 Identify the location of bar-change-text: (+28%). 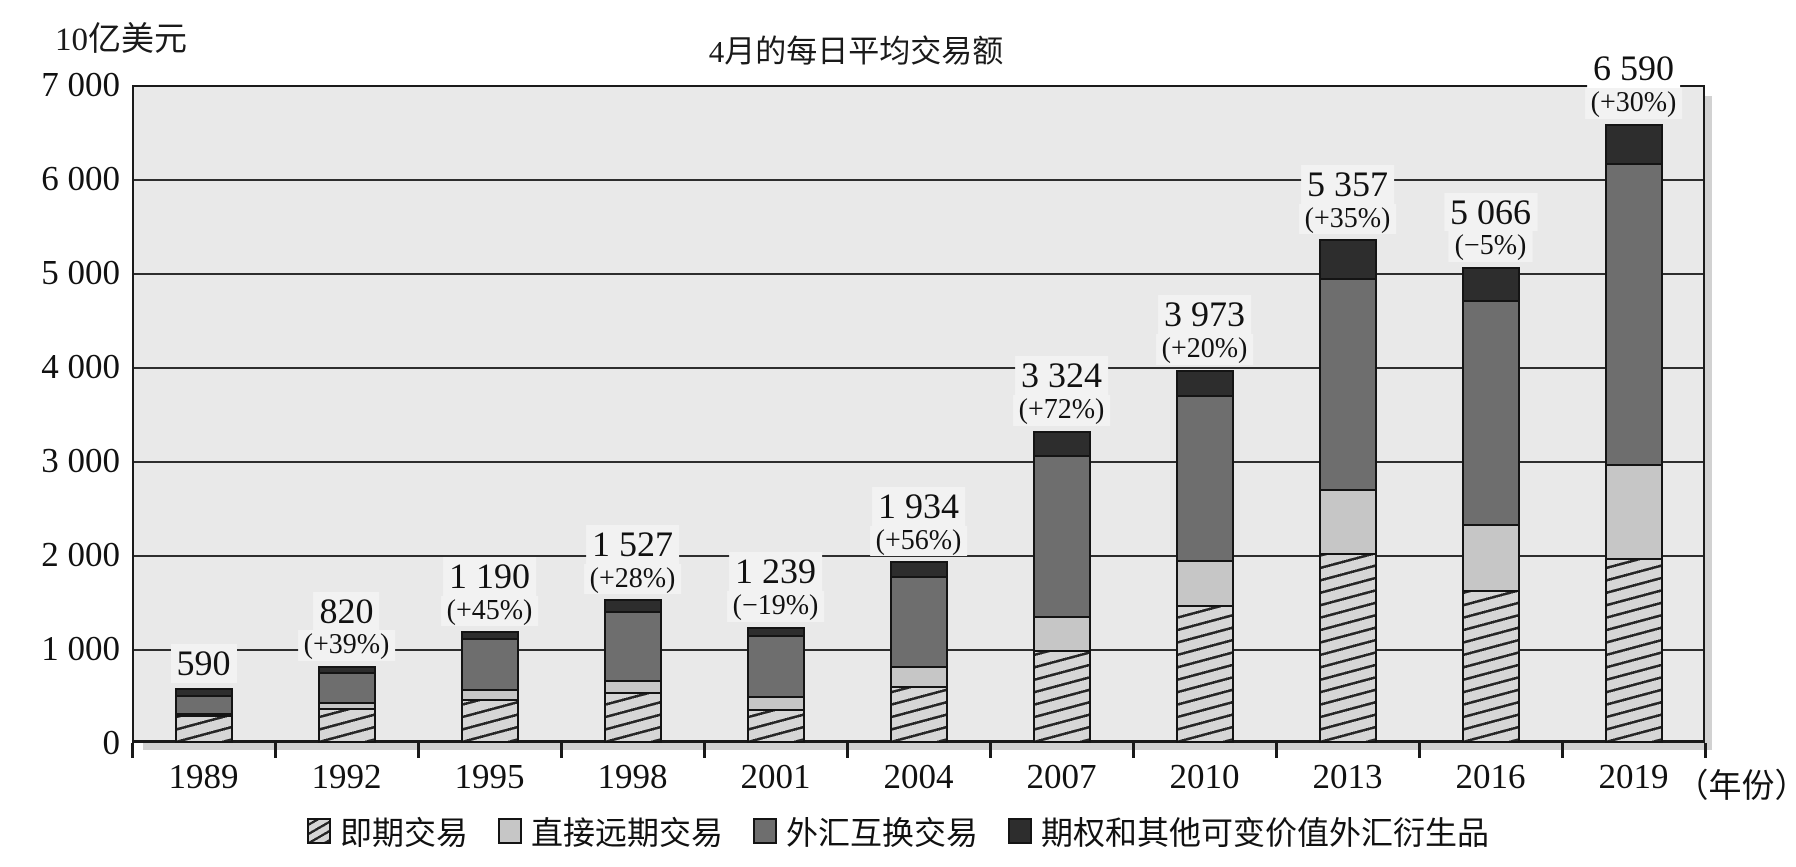
(632, 579).